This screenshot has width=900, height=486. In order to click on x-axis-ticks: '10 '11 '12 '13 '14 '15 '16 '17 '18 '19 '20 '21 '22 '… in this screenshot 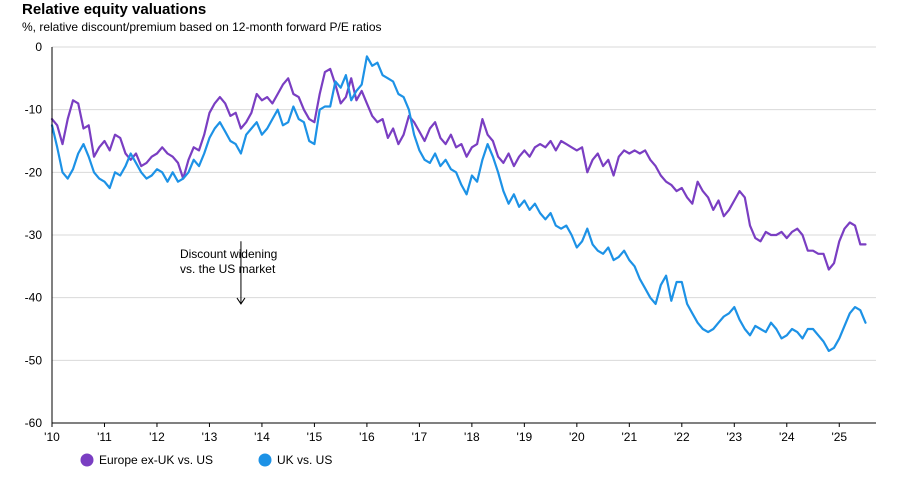, I will do `click(445, 433)`.